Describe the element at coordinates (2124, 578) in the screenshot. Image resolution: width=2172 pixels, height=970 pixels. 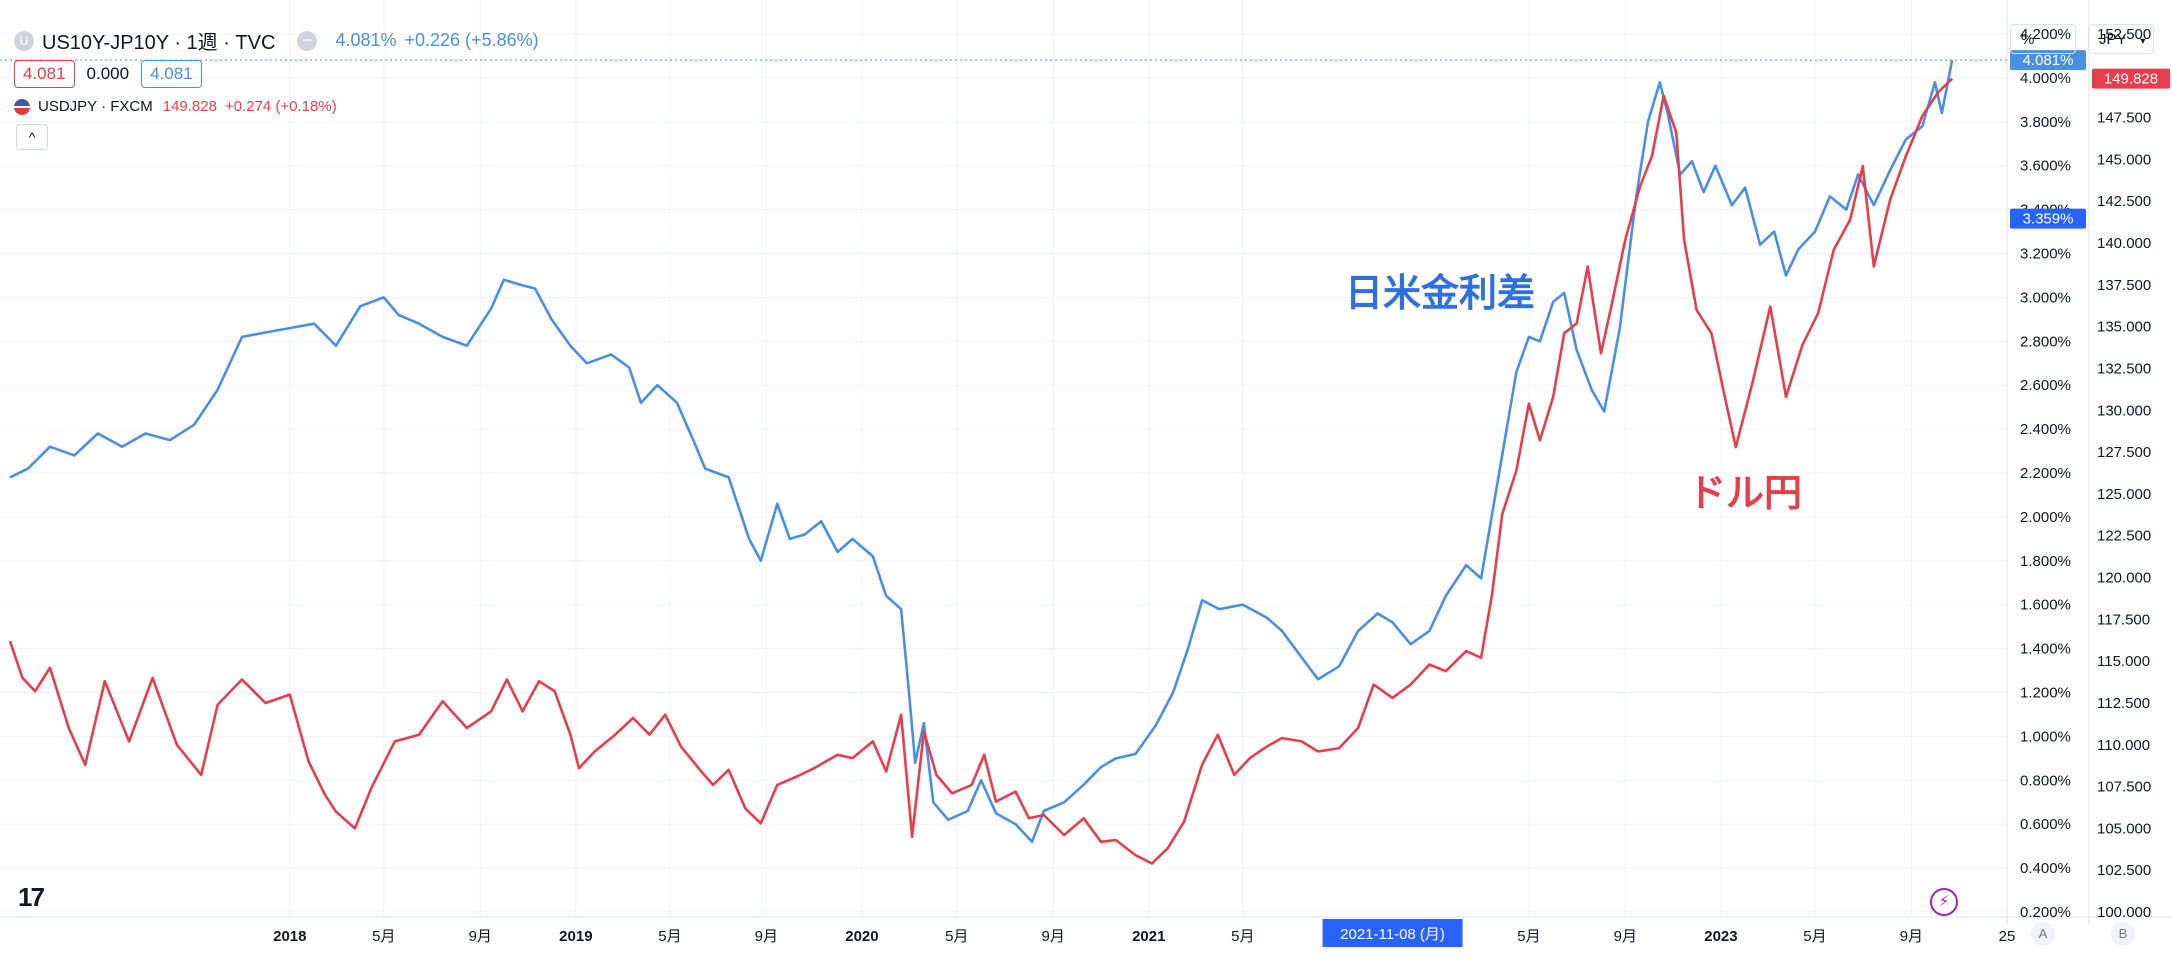
I see `right-axis-tick-label: 120.000` at that location.